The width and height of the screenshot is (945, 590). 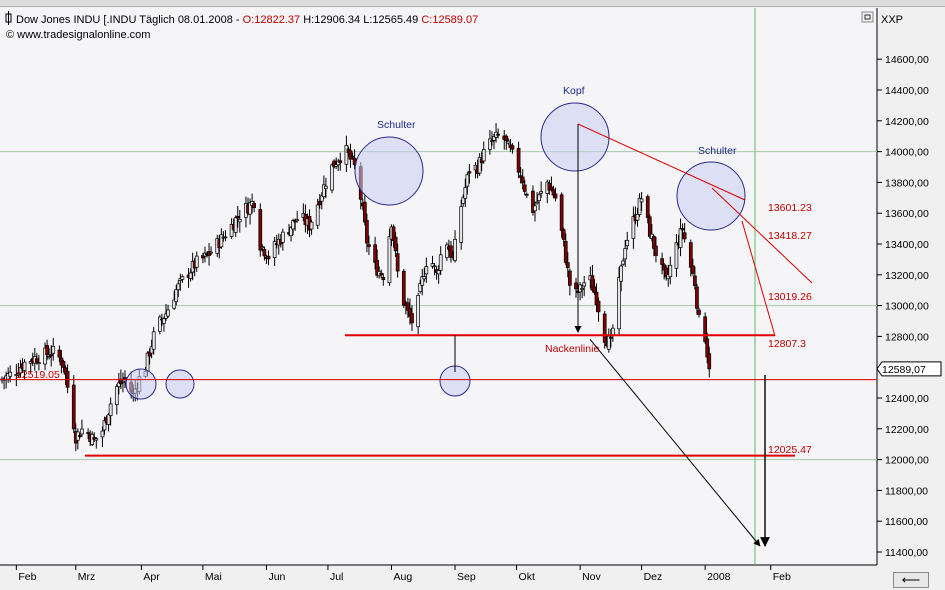 What do you see at coordinates (151, 577) in the screenshot?
I see `x-tick-label: Apr` at bounding box center [151, 577].